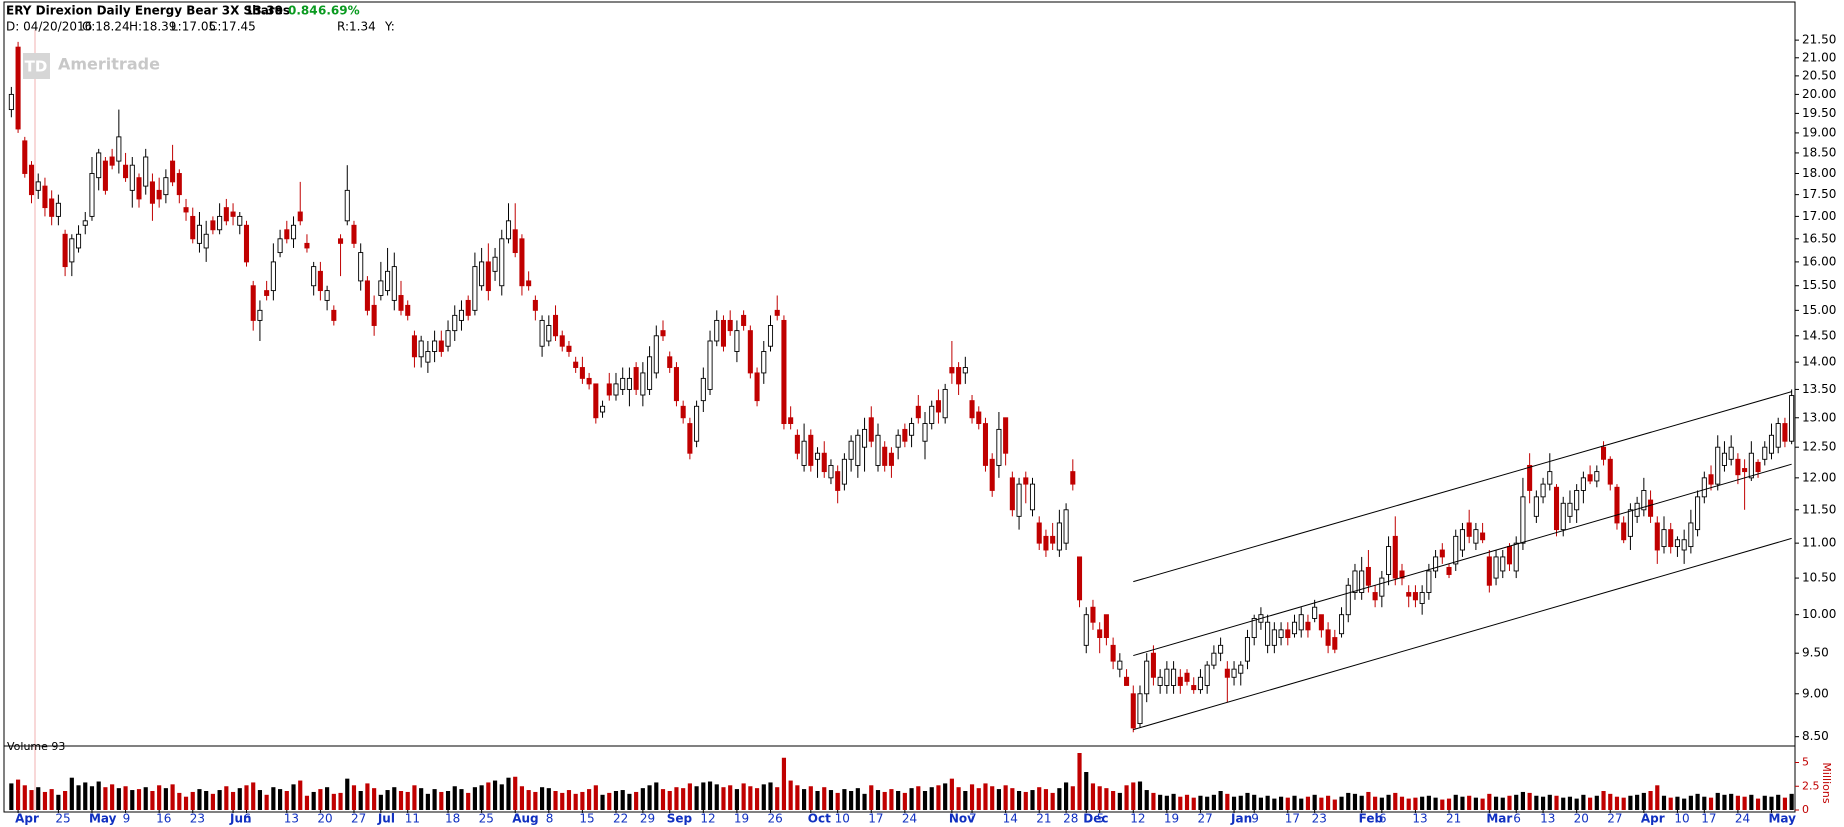  What do you see at coordinates (386, 819) in the screenshot?
I see `x-tick-label: Jul` at bounding box center [386, 819].